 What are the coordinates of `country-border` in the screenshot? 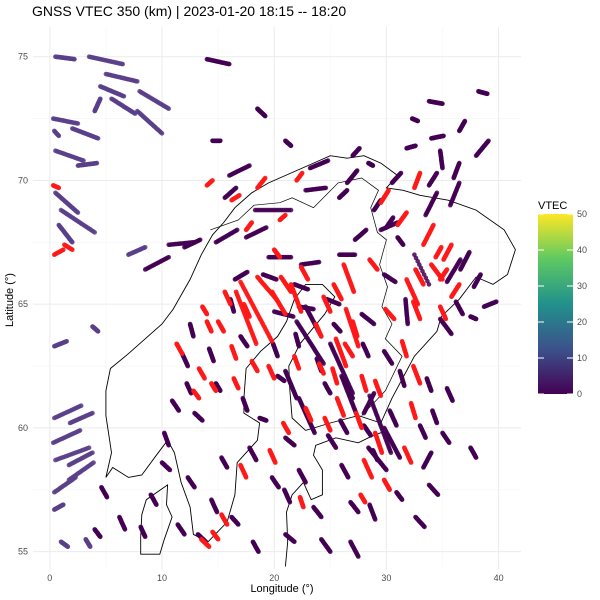 It's located at (306, 296).